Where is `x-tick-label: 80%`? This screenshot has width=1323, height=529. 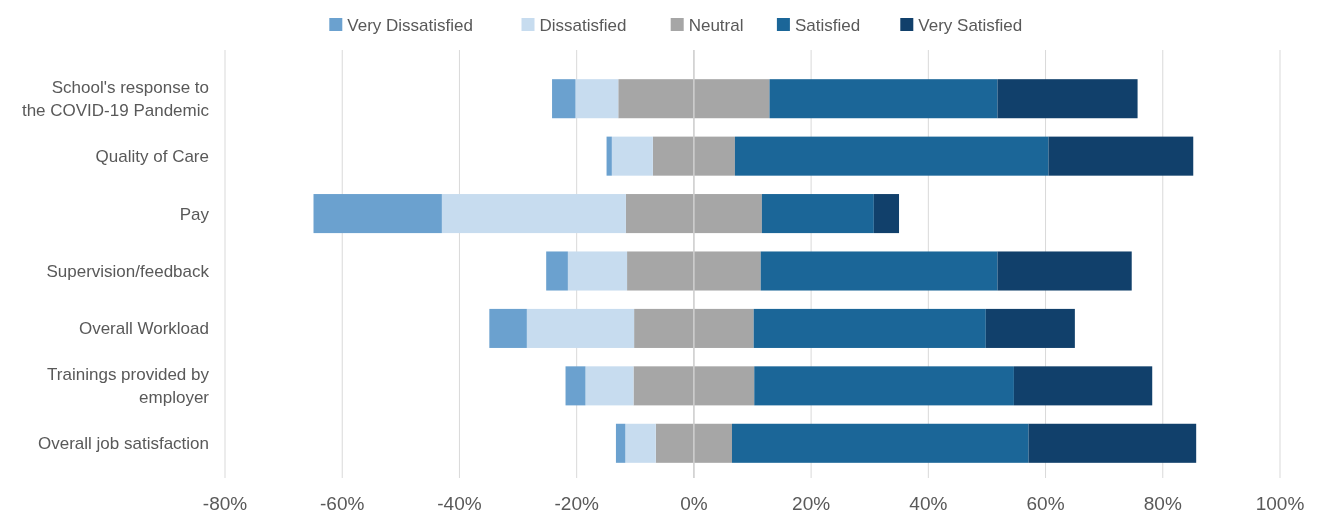 x-tick-label: 80% is located at coordinates (1162, 503).